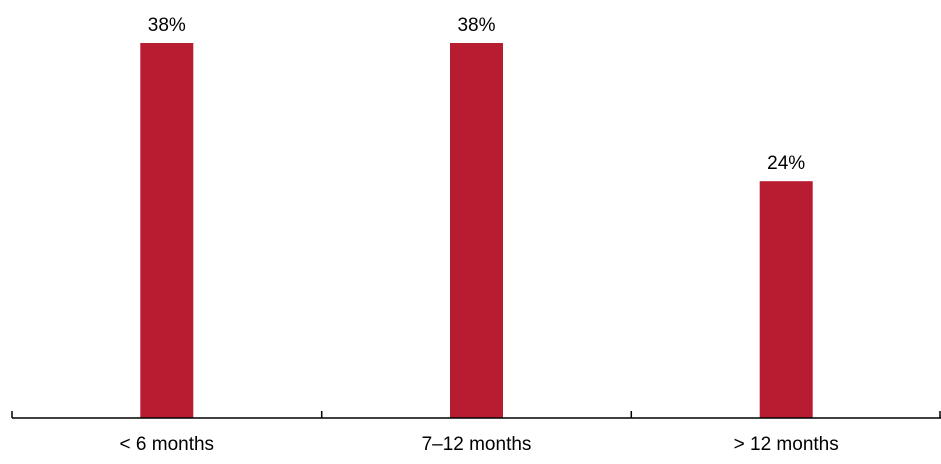 Image resolution: width=941 pixels, height=464 pixels. What do you see at coordinates (786, 444) in the screenshot?
I see `x-tick-label: > 12 months` at bounding box center [786, 444].